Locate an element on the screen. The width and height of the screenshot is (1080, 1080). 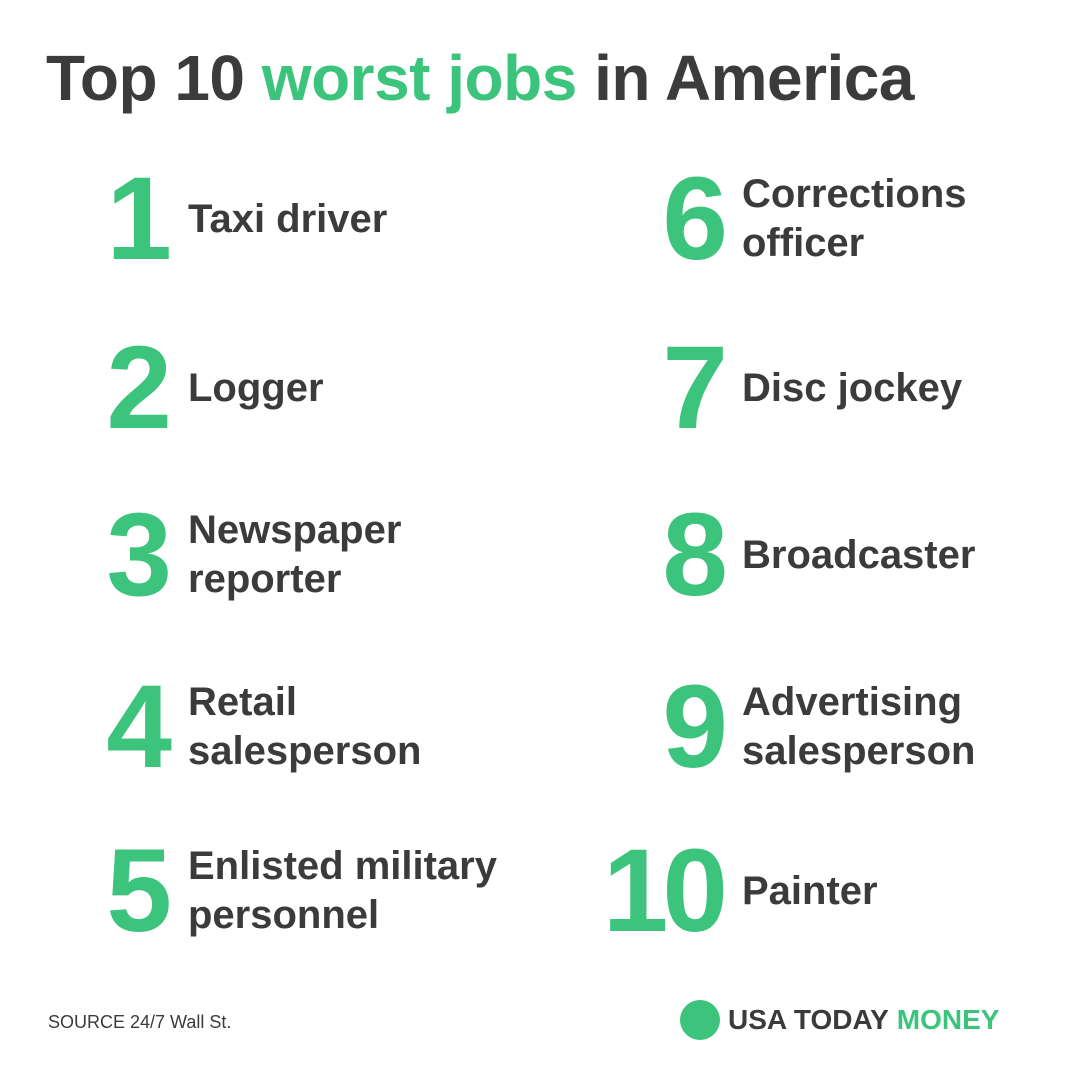
rank-number: 8 is located at coordinates (695, 555).